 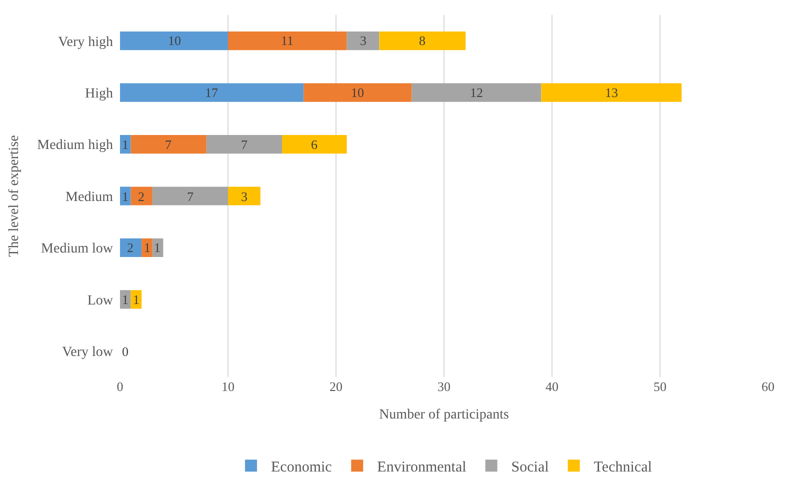 What do you see at coordinates (90, 197) in the screenshot?
I see `y-tick-label: Medium` at bounding box center [90, 197].